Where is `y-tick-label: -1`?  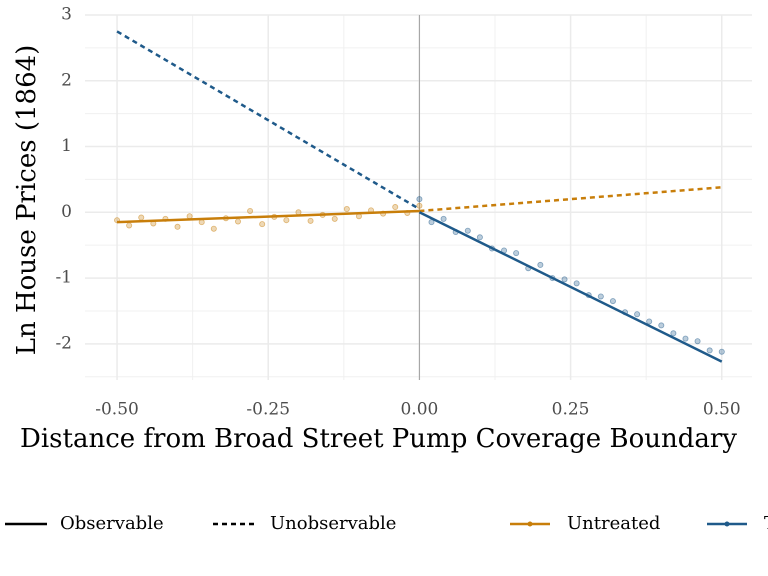 y-tick-label: -1 is located at coordinates (63, 278).